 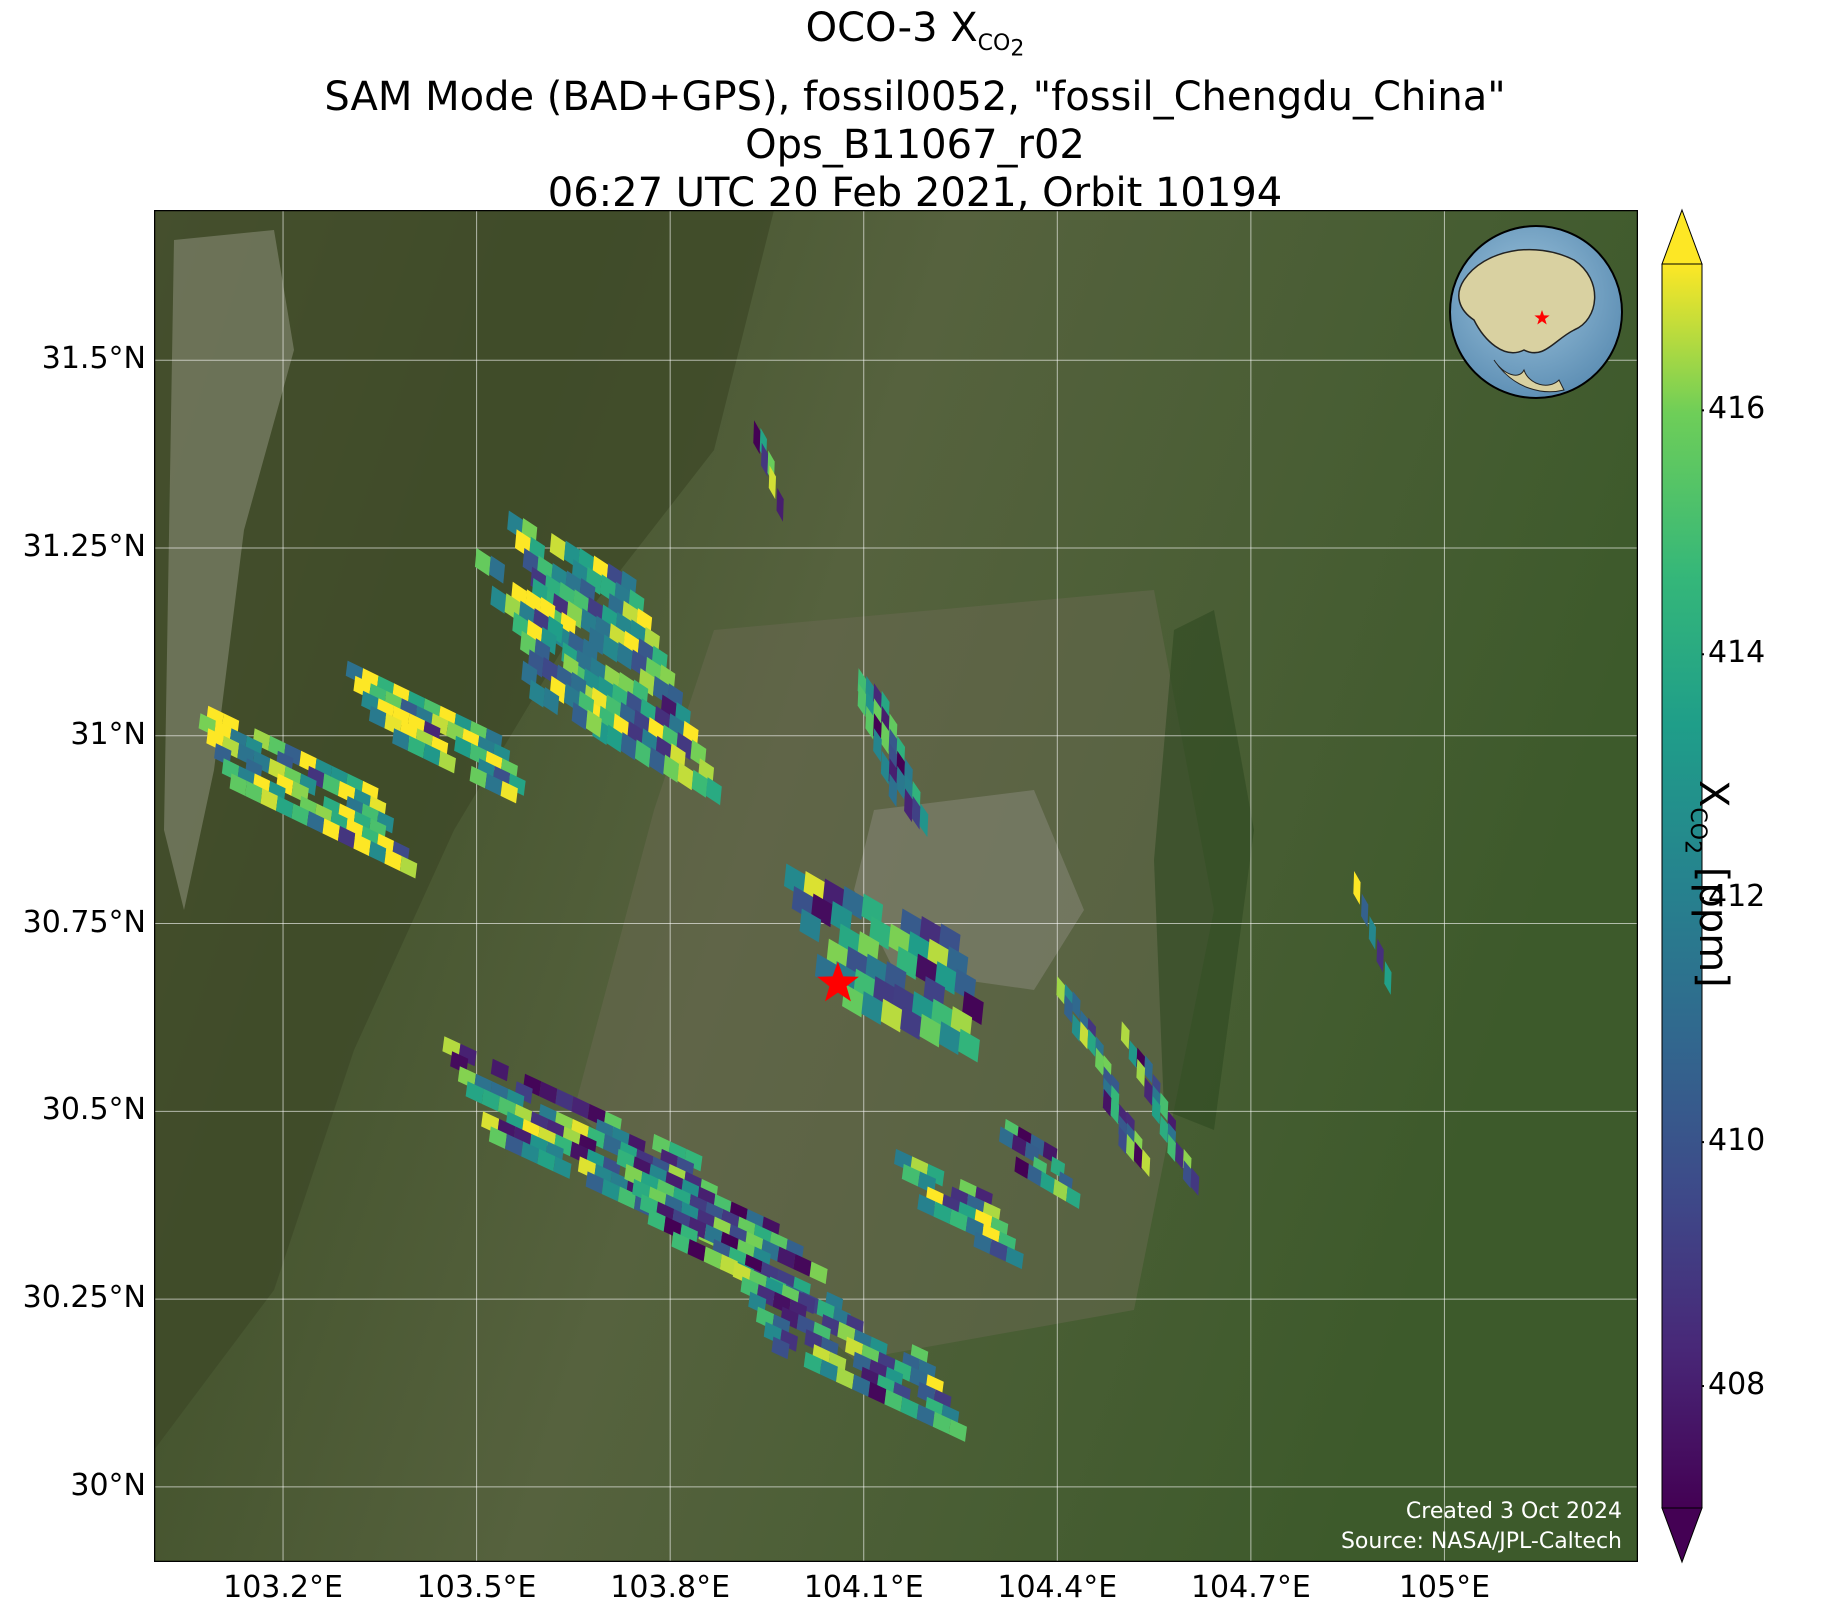 I want to click on target-star-icon, so click(x=838, y=981).